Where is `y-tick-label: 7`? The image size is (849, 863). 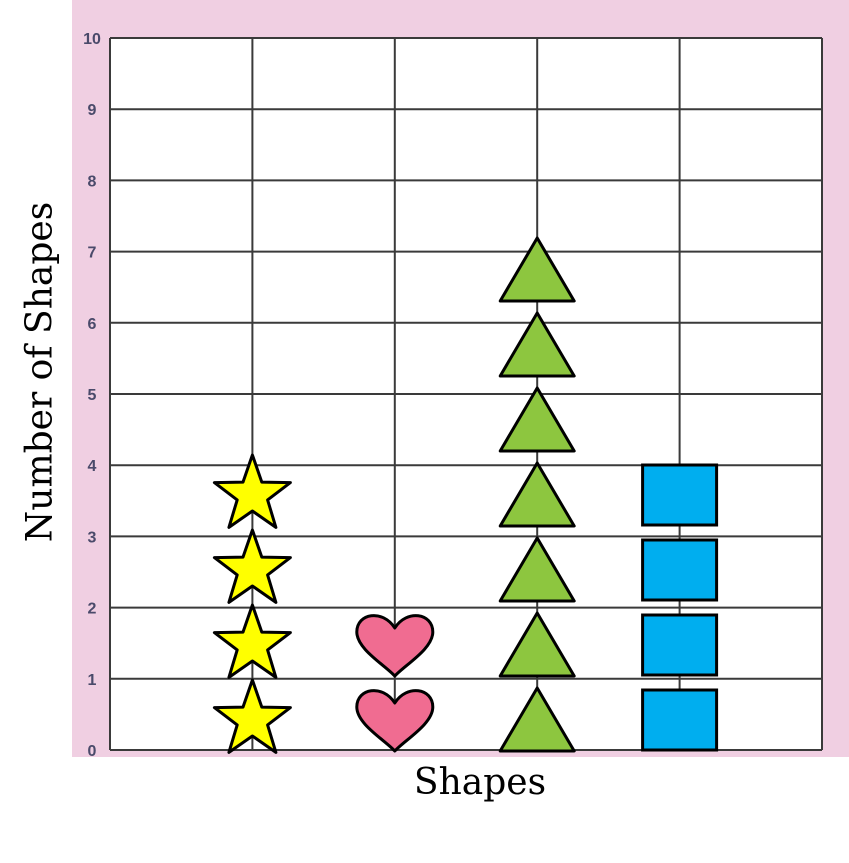 y-tick-label: 7 is located at coordinates (92, 253).